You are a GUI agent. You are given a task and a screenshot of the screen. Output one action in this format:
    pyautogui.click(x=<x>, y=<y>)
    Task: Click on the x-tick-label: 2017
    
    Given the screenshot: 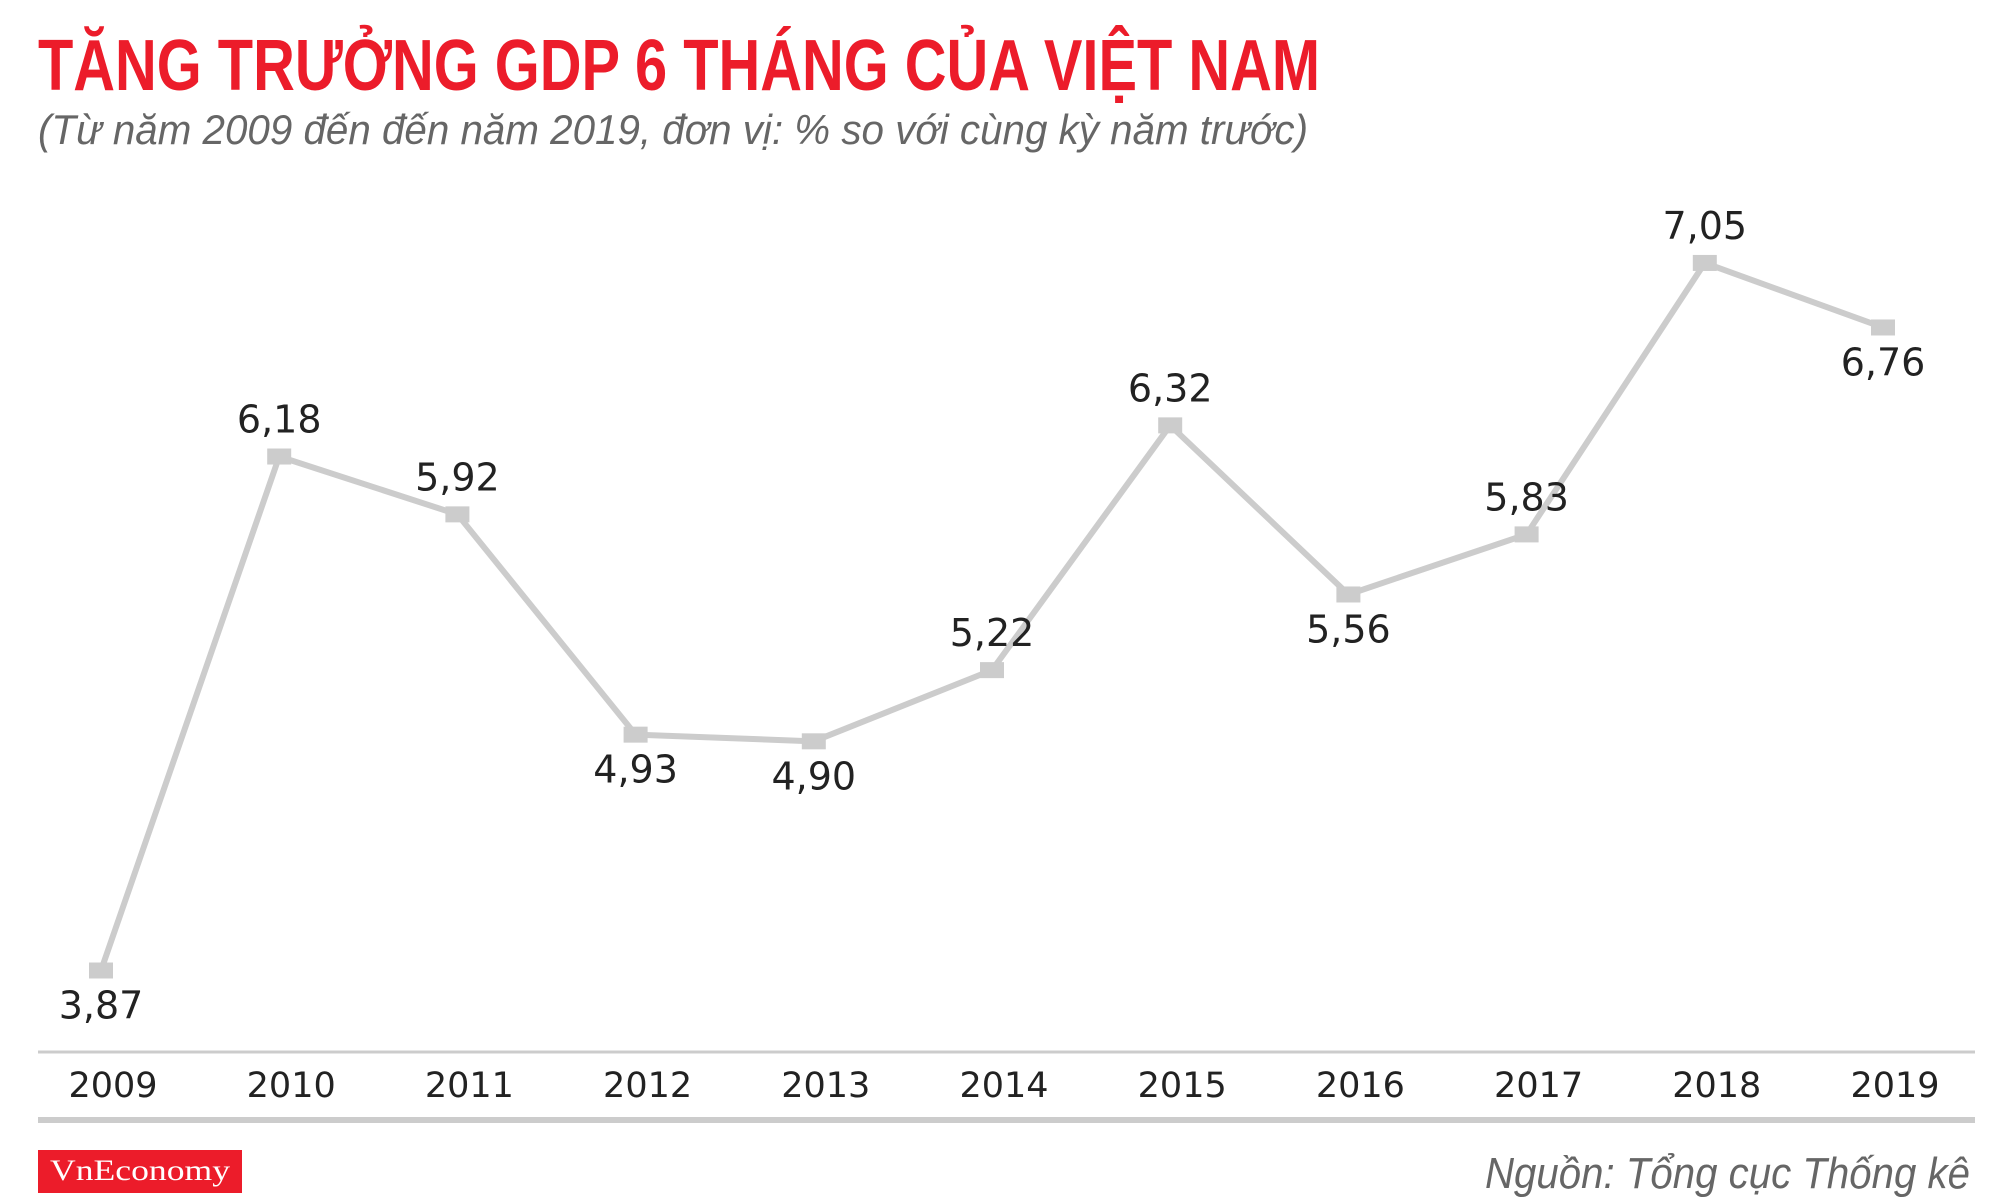 What is the action you would take?
    pyautogui.click(x=1538, y=1086)
    